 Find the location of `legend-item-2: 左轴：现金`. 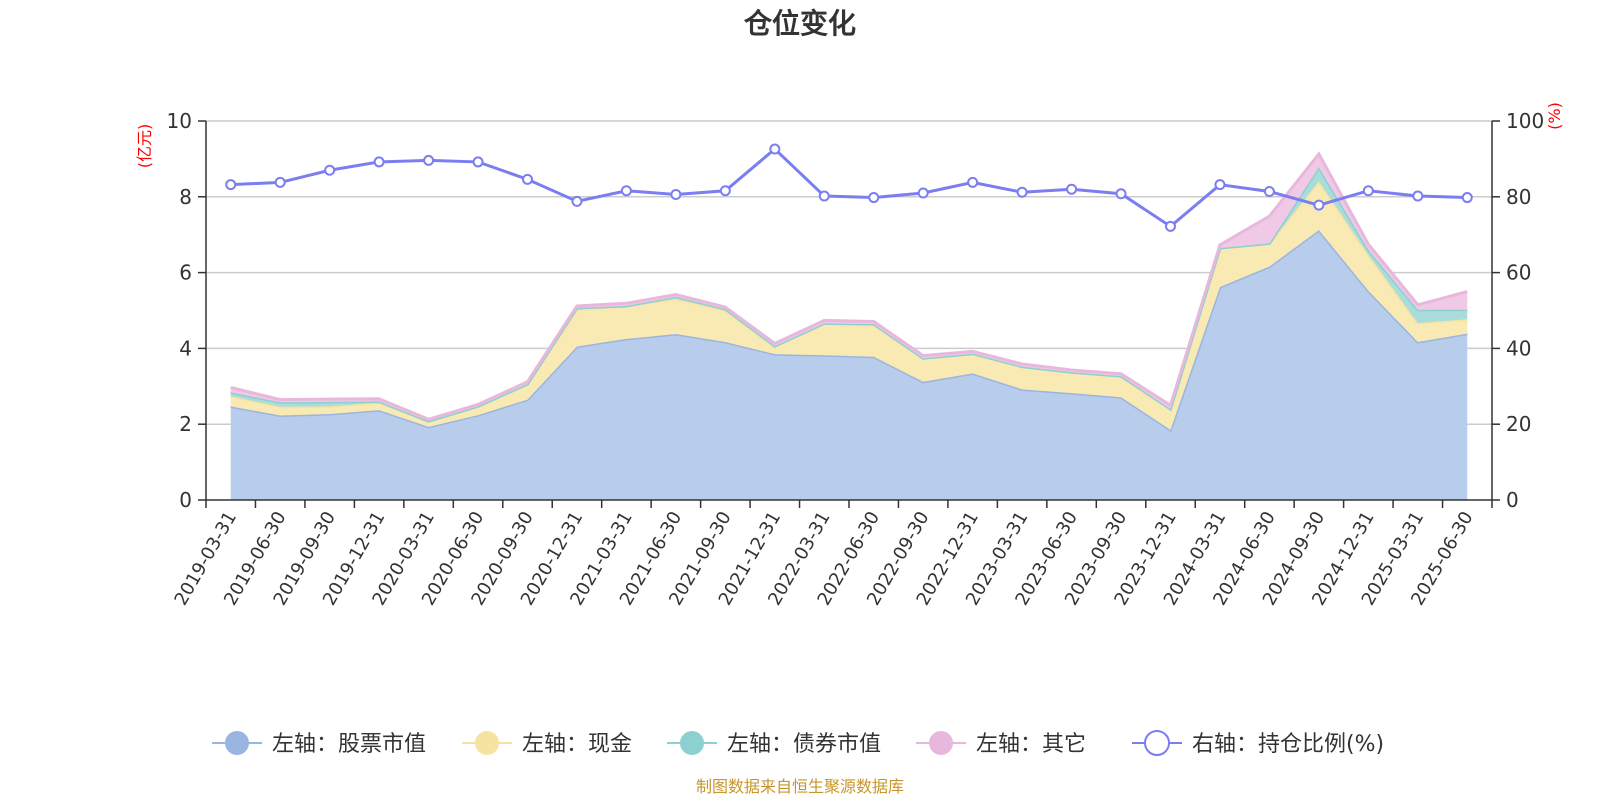

legend-item-2: 左轴：现金 is located at coordinates (547, 744).